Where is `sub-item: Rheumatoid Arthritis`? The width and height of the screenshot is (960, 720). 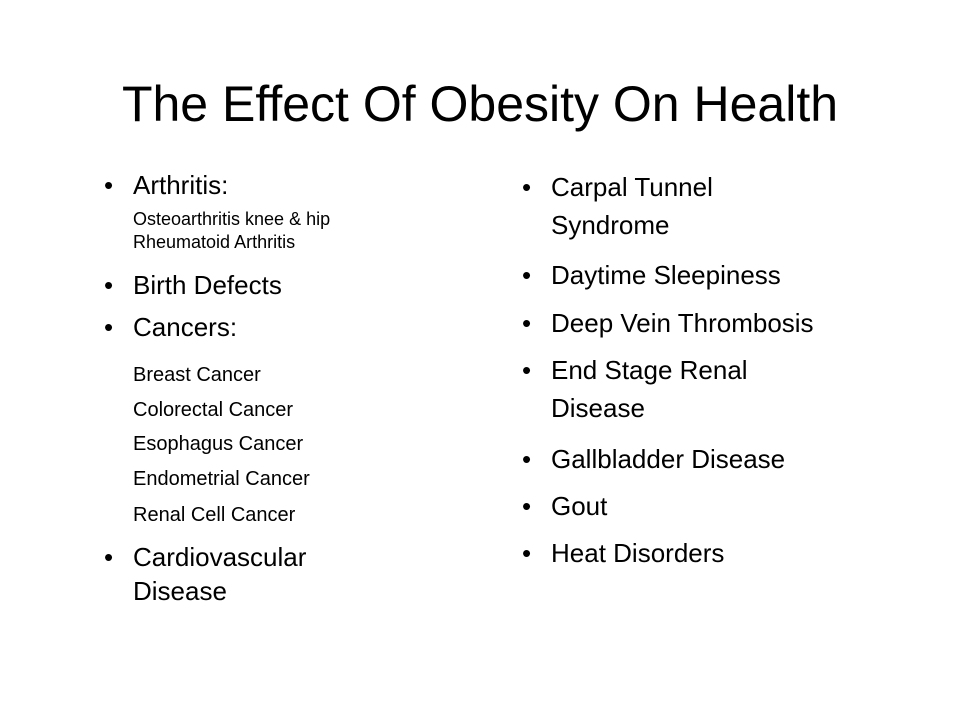 sub-item: Rheumatoid Arthritis is located at coordinates (214, 242).